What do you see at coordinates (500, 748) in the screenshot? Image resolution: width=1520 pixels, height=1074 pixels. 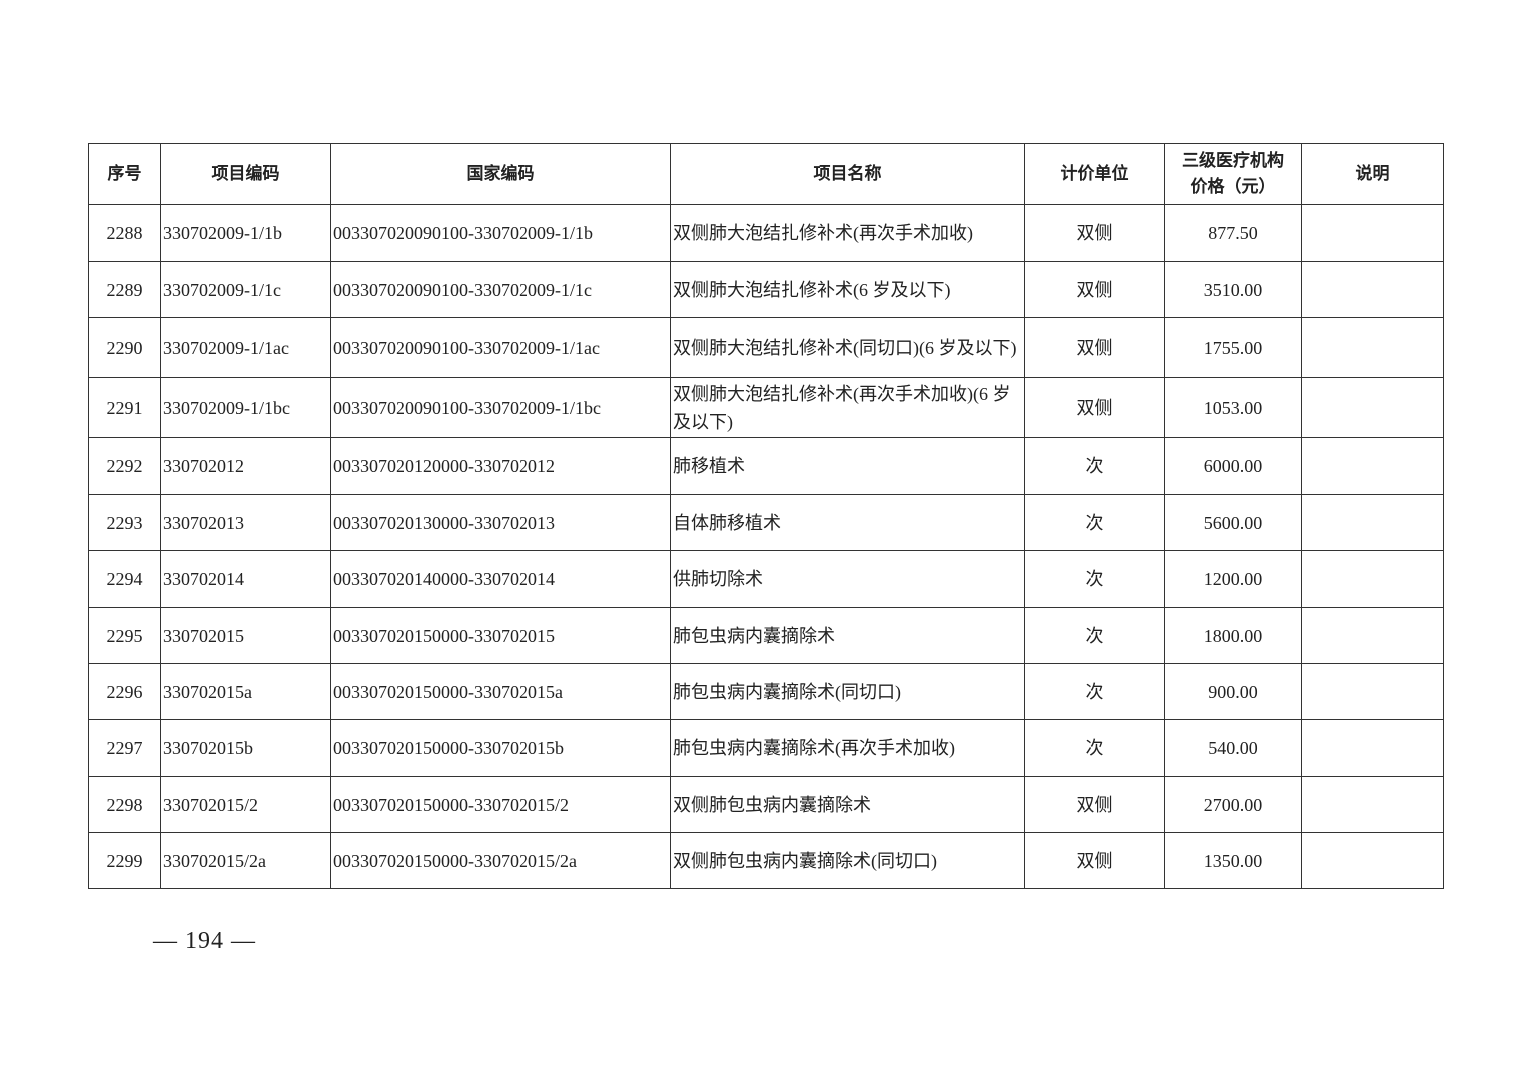 I see `cell-national-code: 003307020150000-330702015b` at bounding box center [500, 748].